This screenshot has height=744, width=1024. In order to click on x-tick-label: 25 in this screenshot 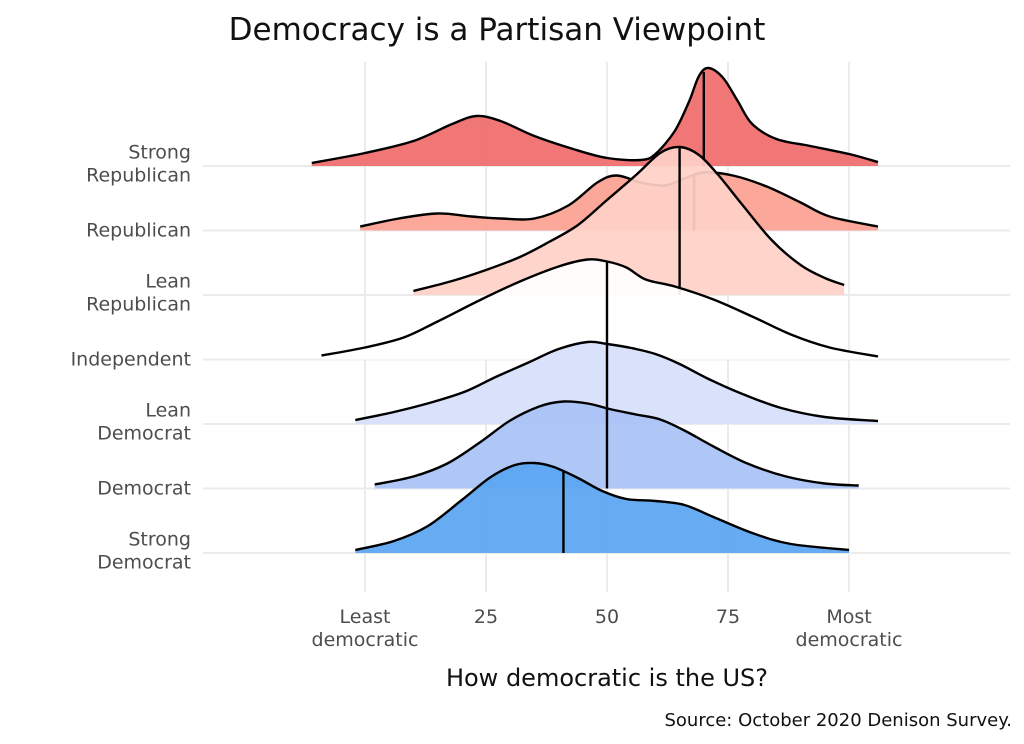, I will do `click(486, 617)`.